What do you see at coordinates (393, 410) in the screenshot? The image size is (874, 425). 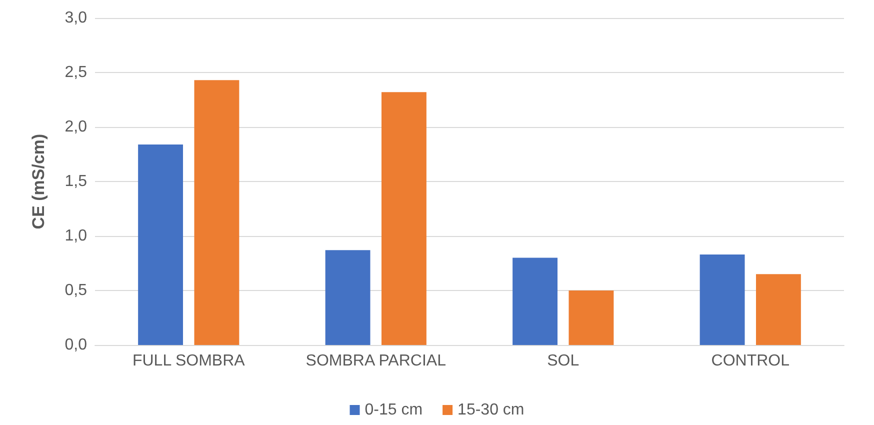 I see `legend-label: 0-15 cm` at bounding box center [393, 410].